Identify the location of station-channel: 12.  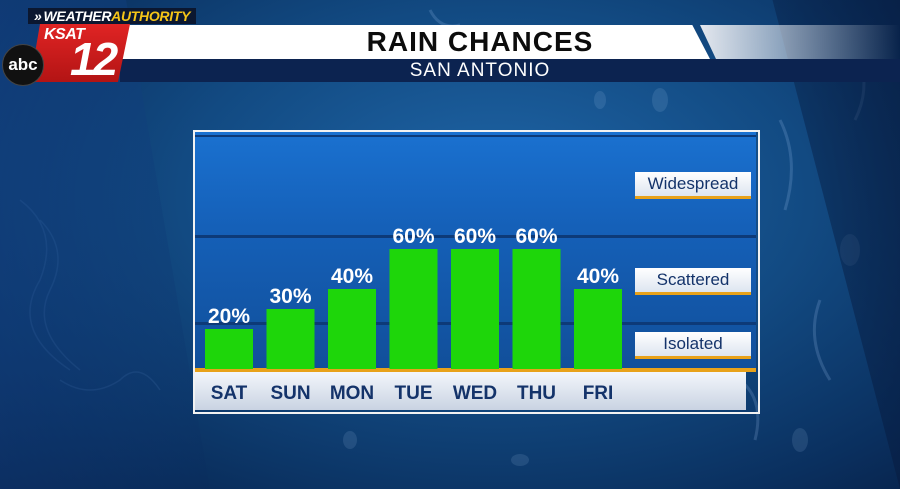
(94, 59).